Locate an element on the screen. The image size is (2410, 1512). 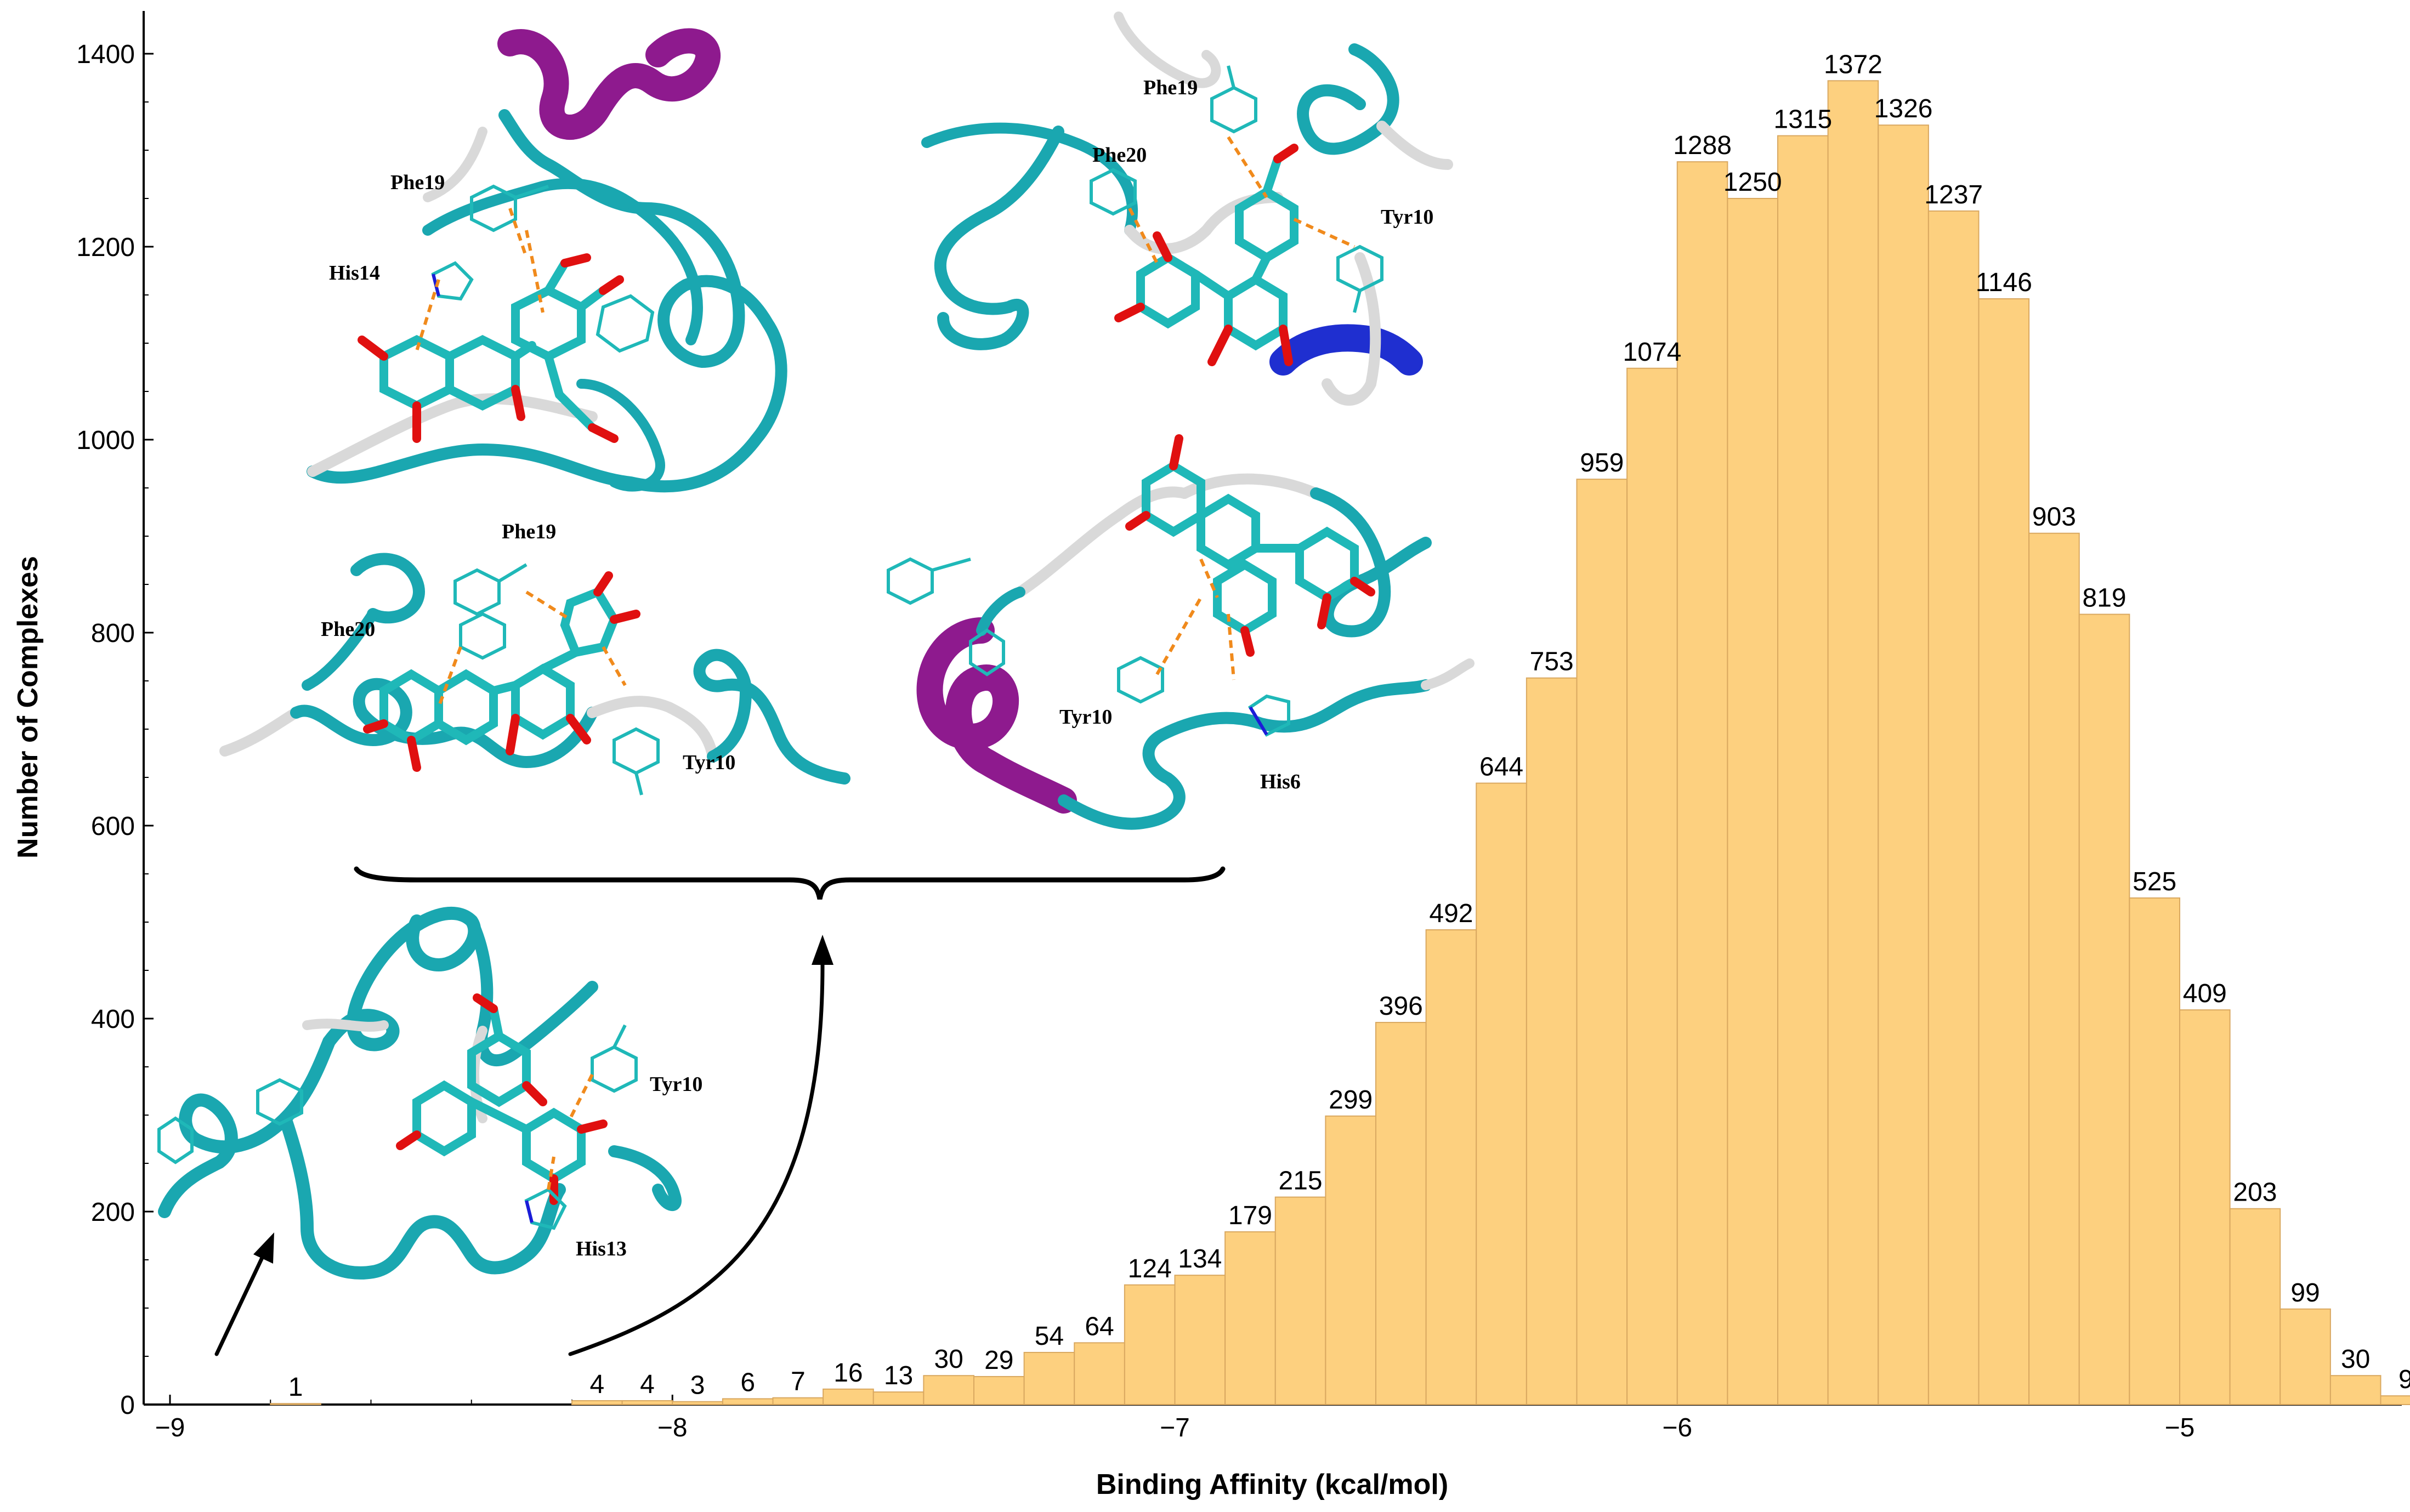
bar-value-label: 9 is located at coordinates (2404, 1379).